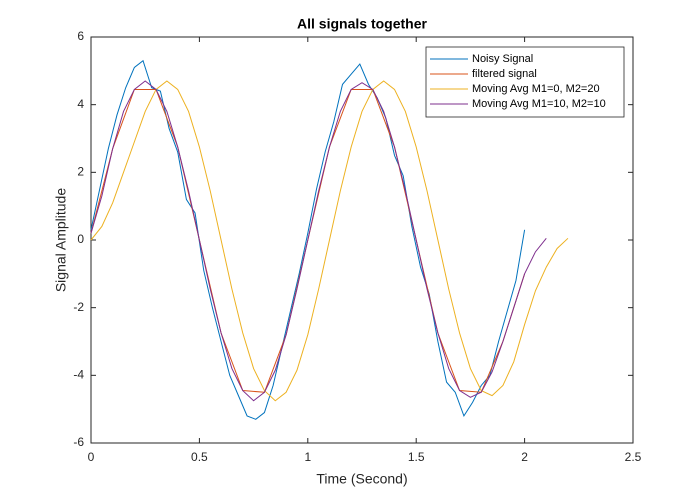  Describe the element at coordinates (536, 89) in the screenshot. I see `legend-label: Moving Avg M1=0, M2=20` at that location.